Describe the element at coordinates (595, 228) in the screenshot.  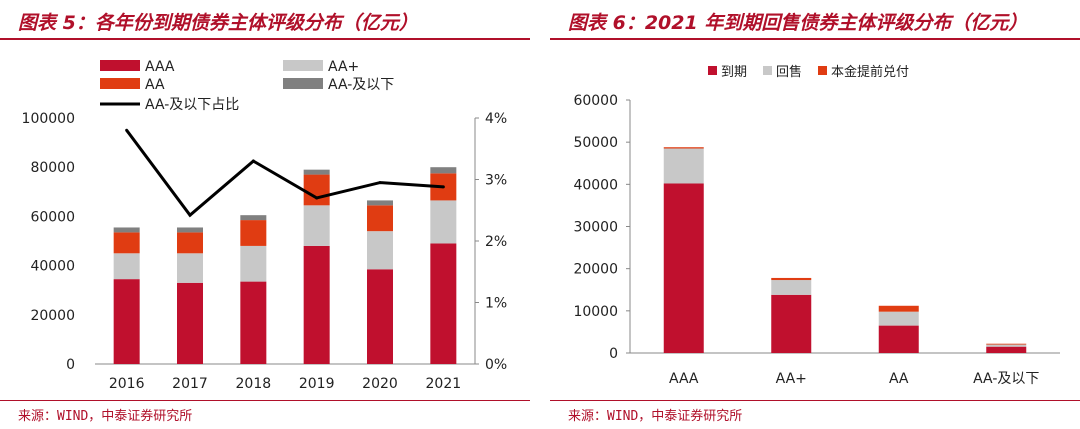
I see `y-tick-label: 30000` at that location.